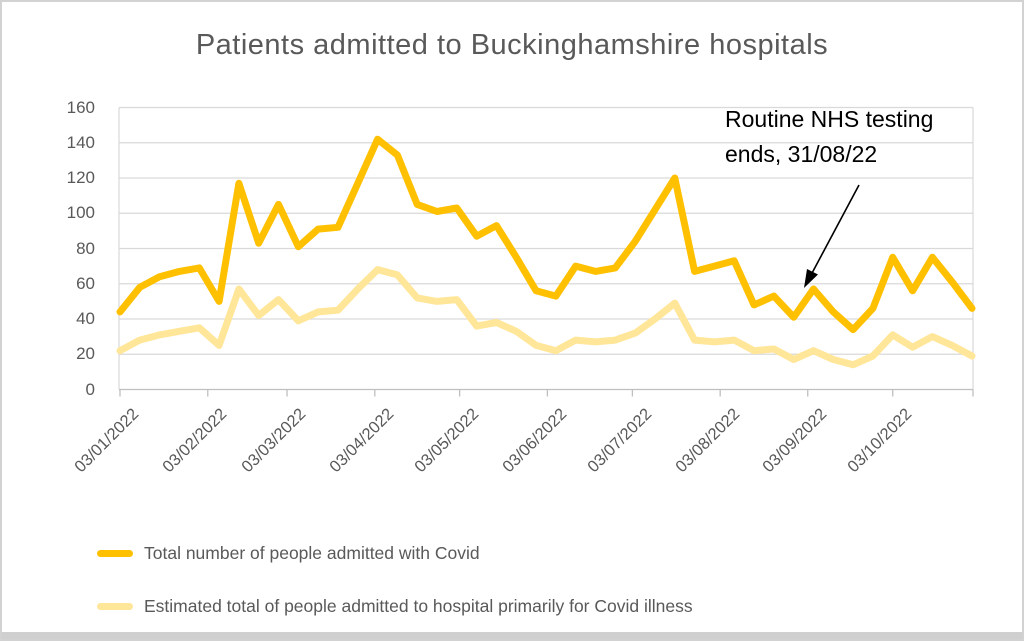  I want to click on y-axis-label: 0, so click(90, 389).